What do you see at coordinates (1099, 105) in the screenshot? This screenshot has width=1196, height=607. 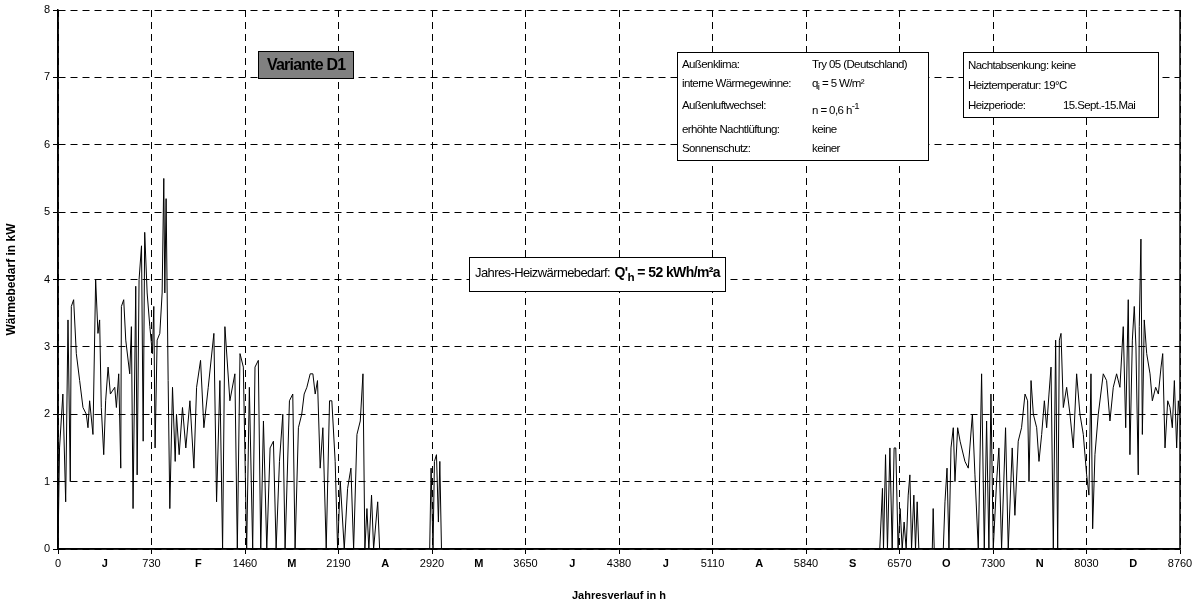 I see `annotation: 15.Sept.-15.Mai` at bounding box center [1099, 105].